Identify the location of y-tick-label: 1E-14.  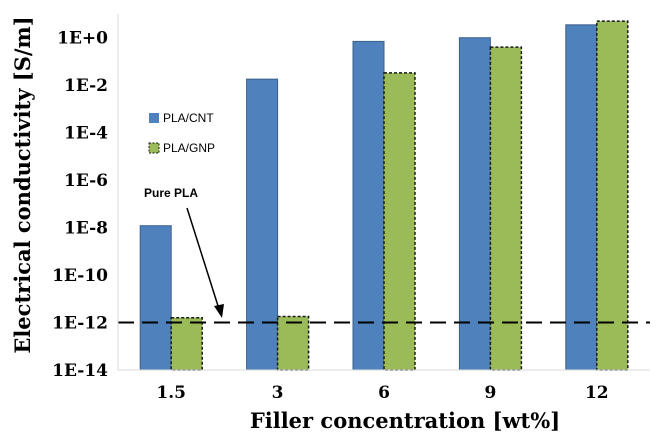
(80, 371).